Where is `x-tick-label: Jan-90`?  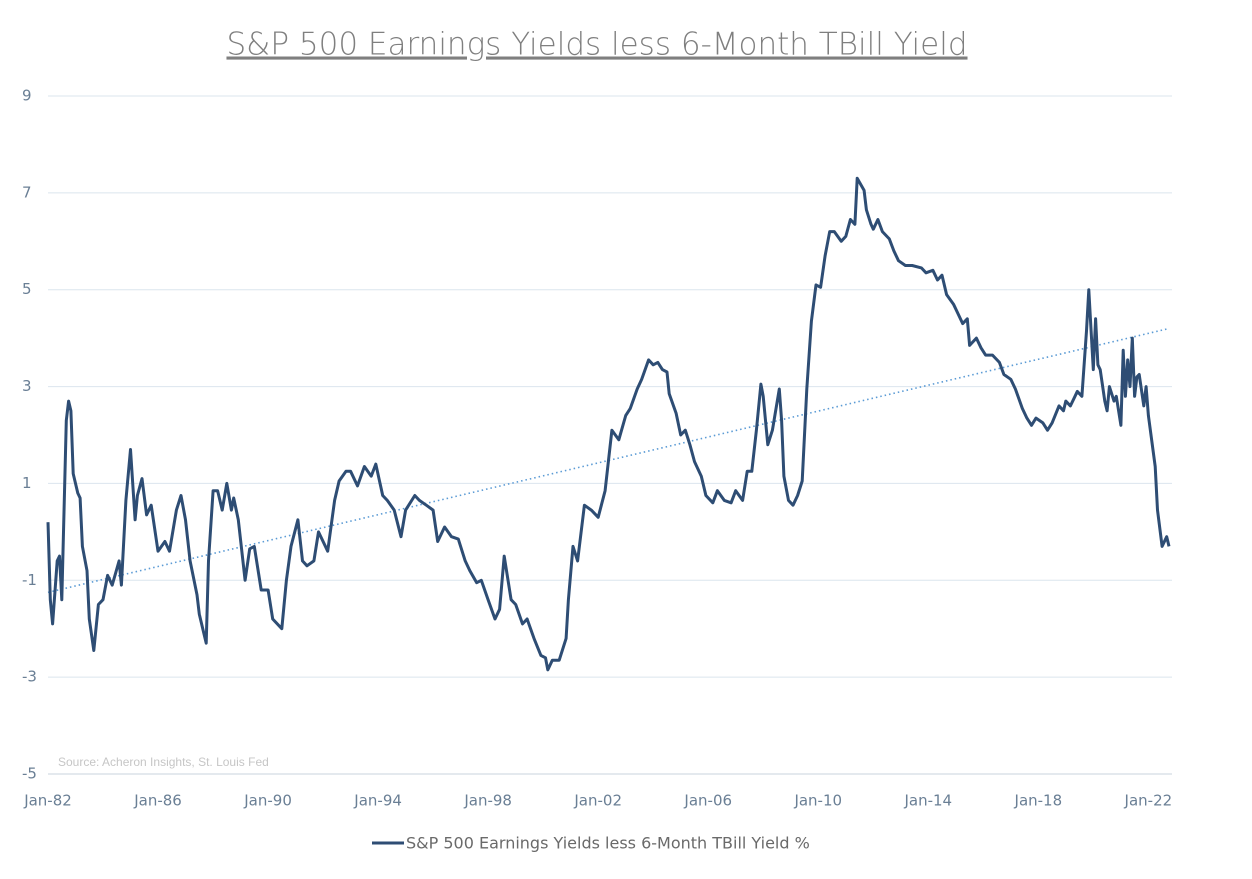
x-tick-label: Jan-90 is located at coordinates (267, 801).